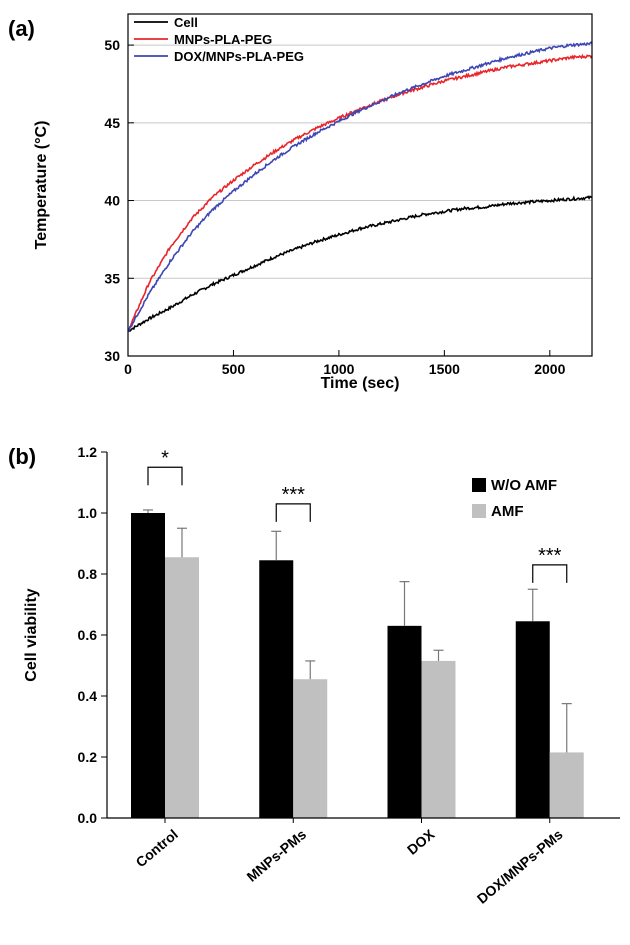  What do you see at coordinates (349, 862) in the screenshot?
I see `category-labels: Control MNPs-PMs DOX DOX/MNPs-PMs` at bounding box center [349, 862].